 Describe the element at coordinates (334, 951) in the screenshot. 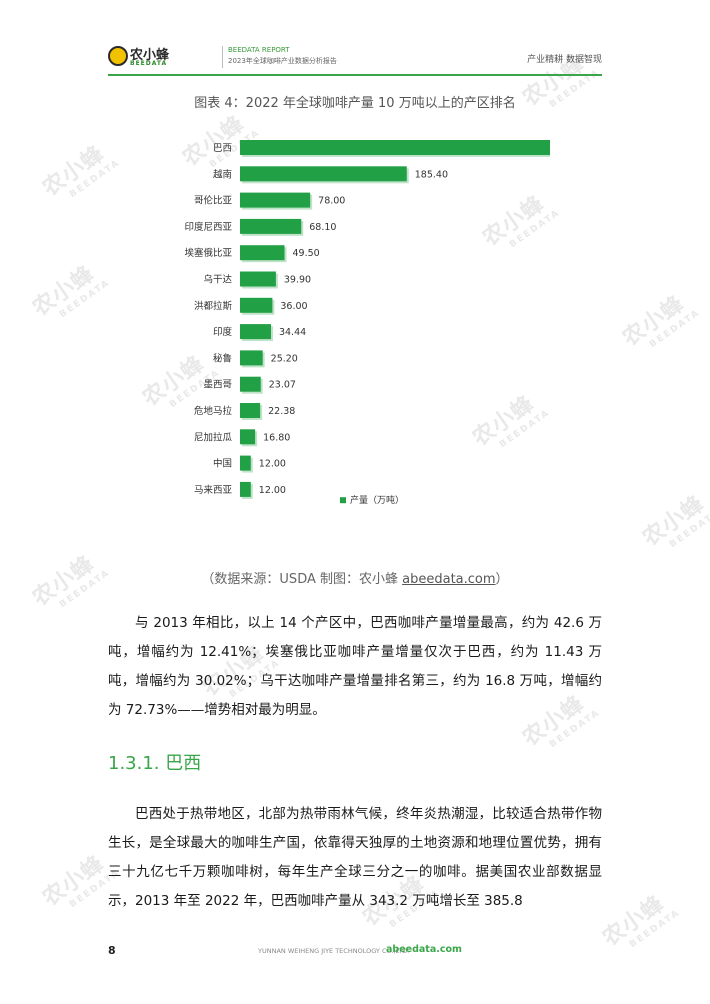

I see `footer-company: YUNNAN WEIHENG JIYE TECHNOLOGY CO.,LTD.` at that location.